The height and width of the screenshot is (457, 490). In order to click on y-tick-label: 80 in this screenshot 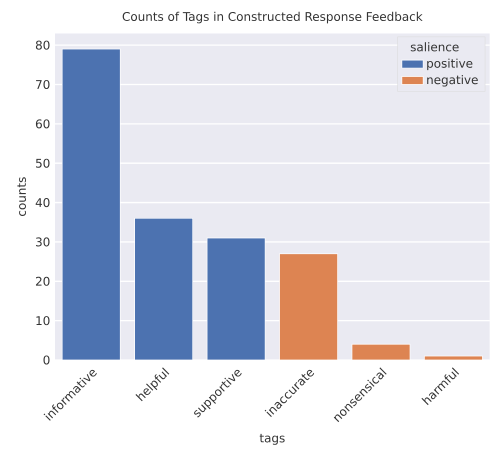, I will do `click(43, 45)`.